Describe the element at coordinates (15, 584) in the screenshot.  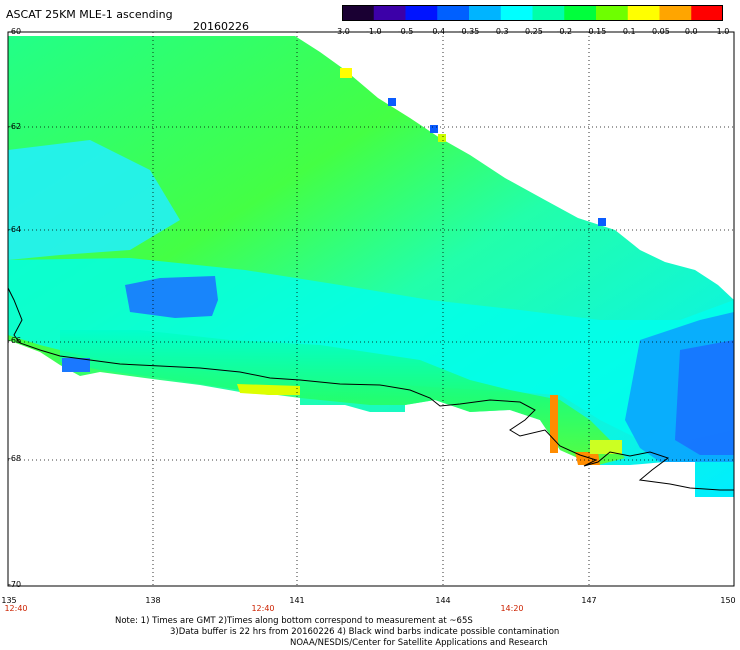
I see `lat-label-70: -70` at that location.